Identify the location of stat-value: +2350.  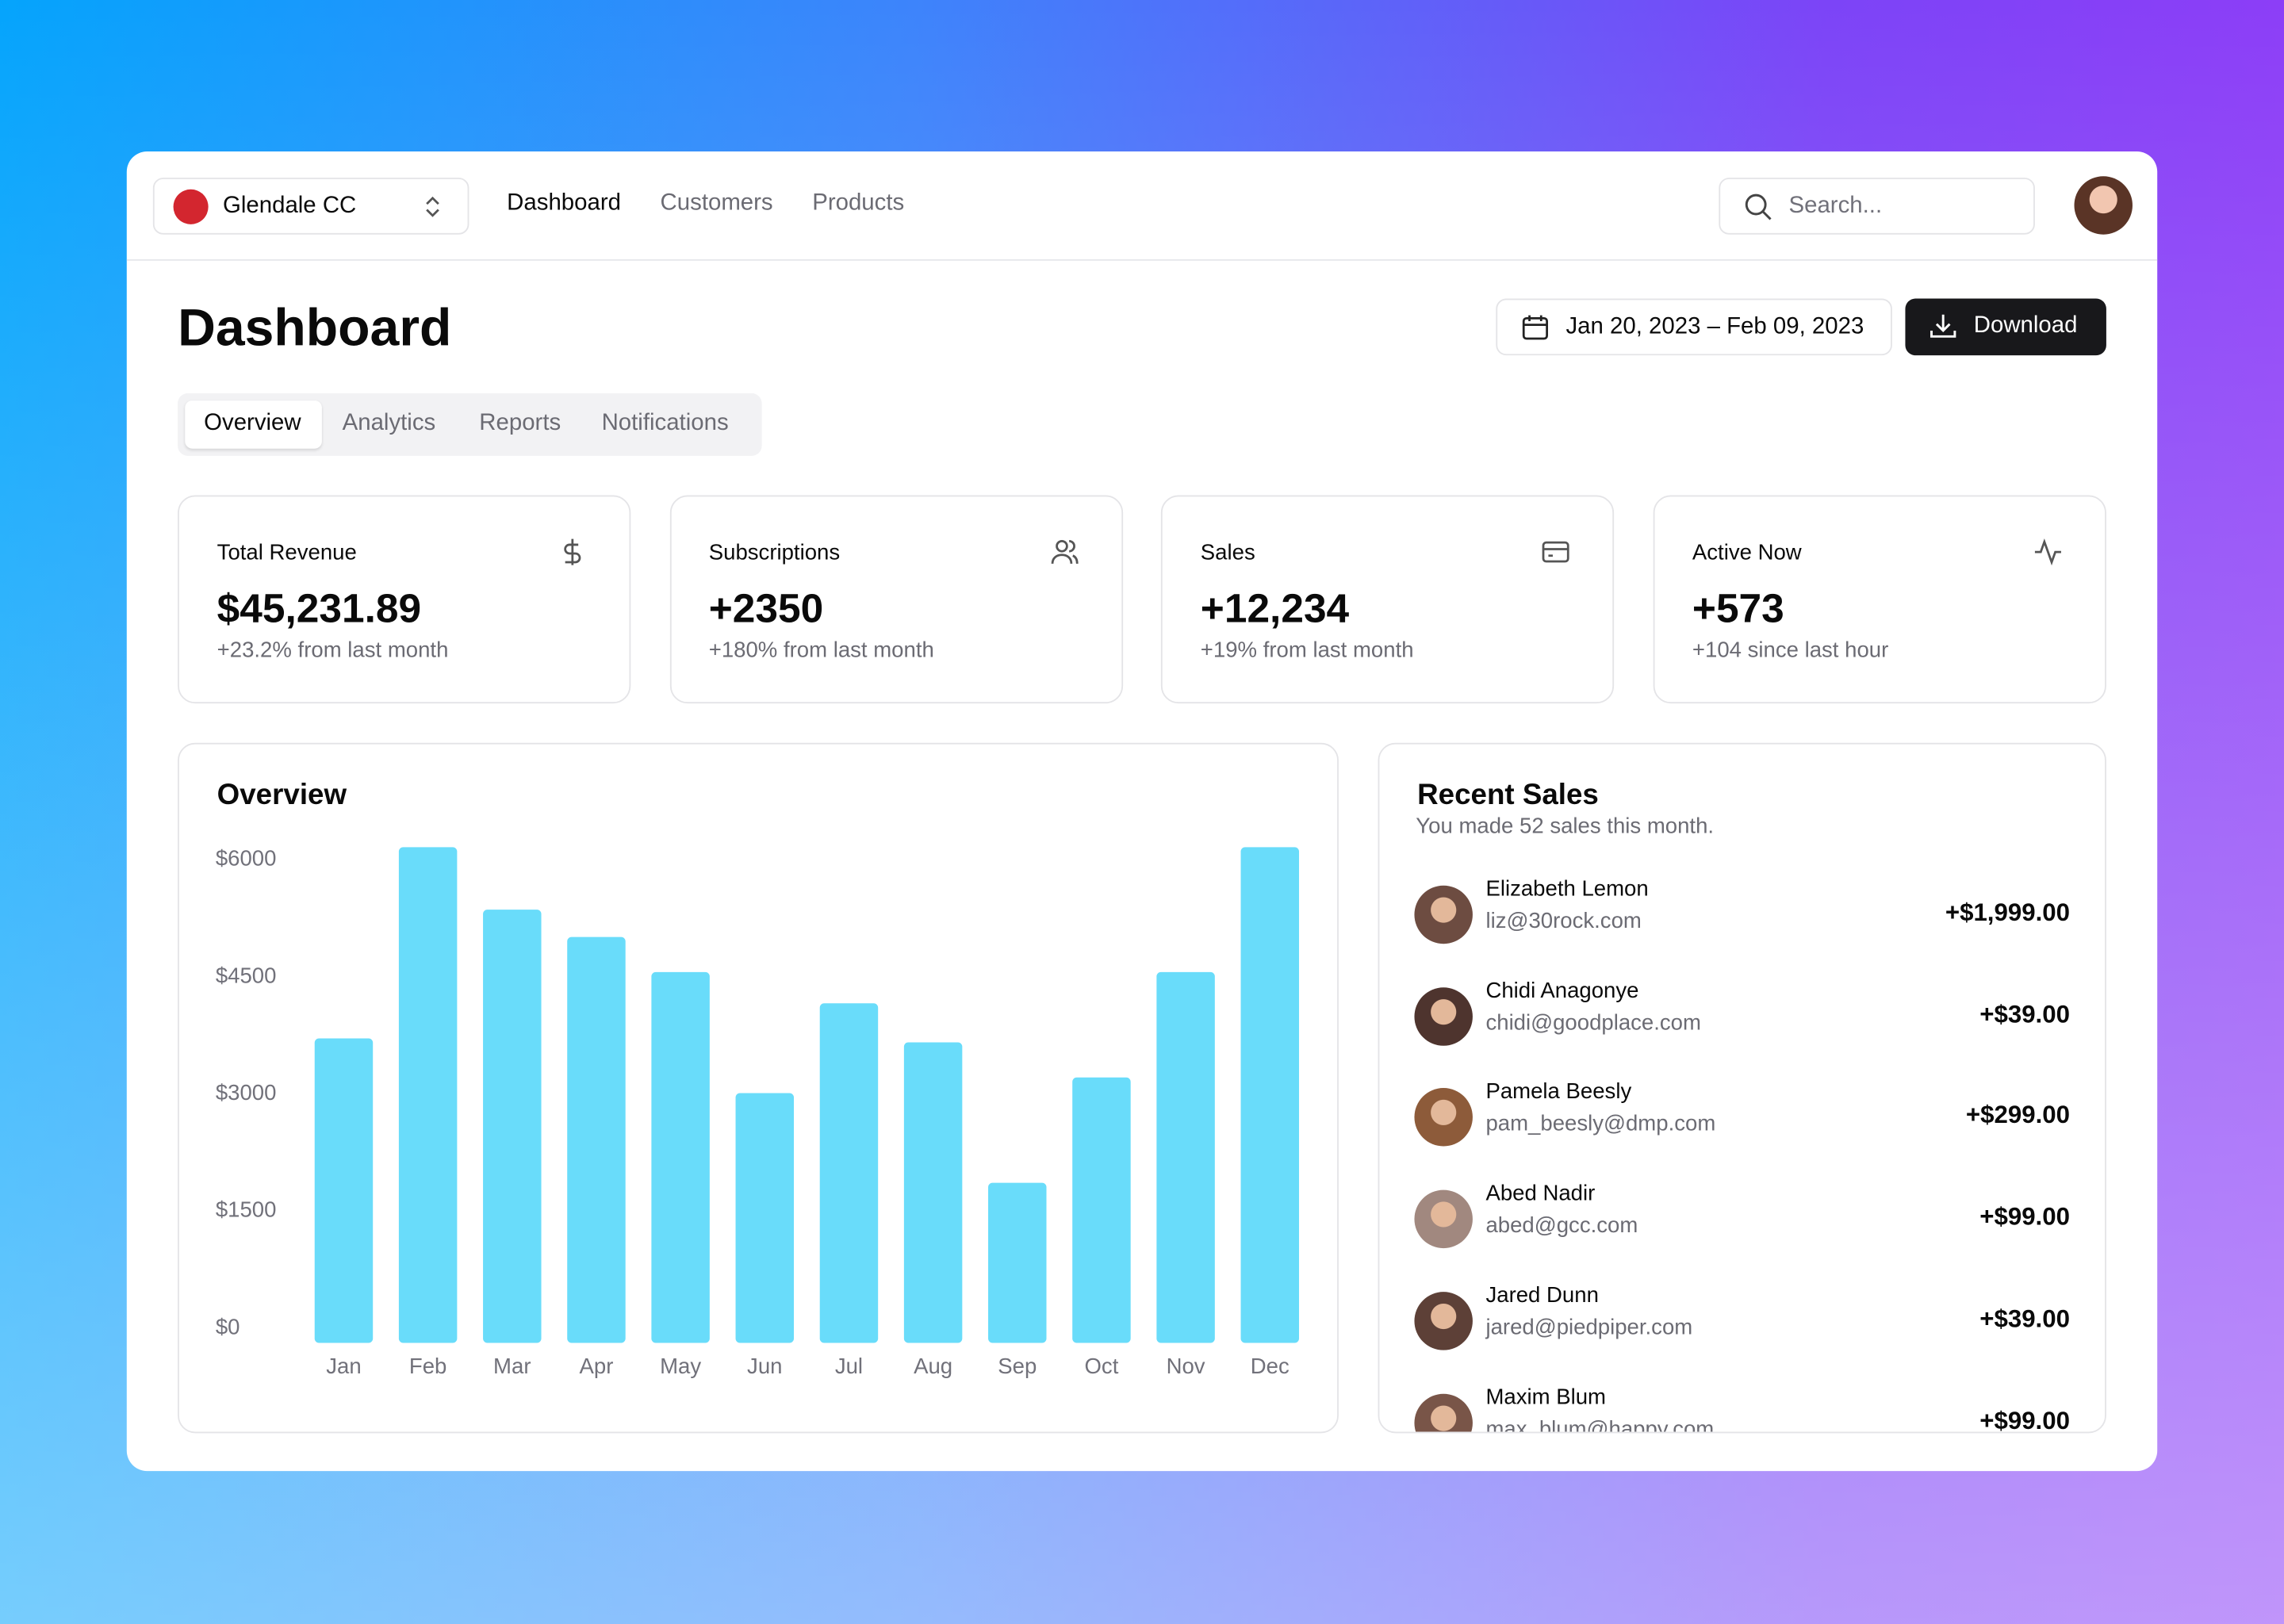
(766, 608).